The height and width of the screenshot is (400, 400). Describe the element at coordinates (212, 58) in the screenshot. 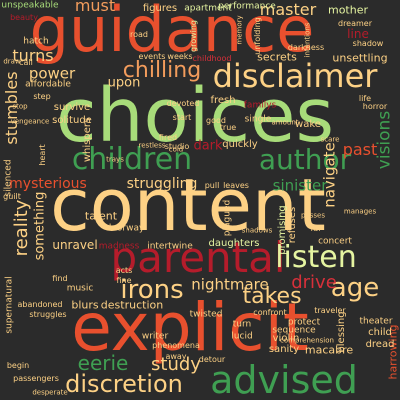

I see `word-childhood: childhood` at that location.